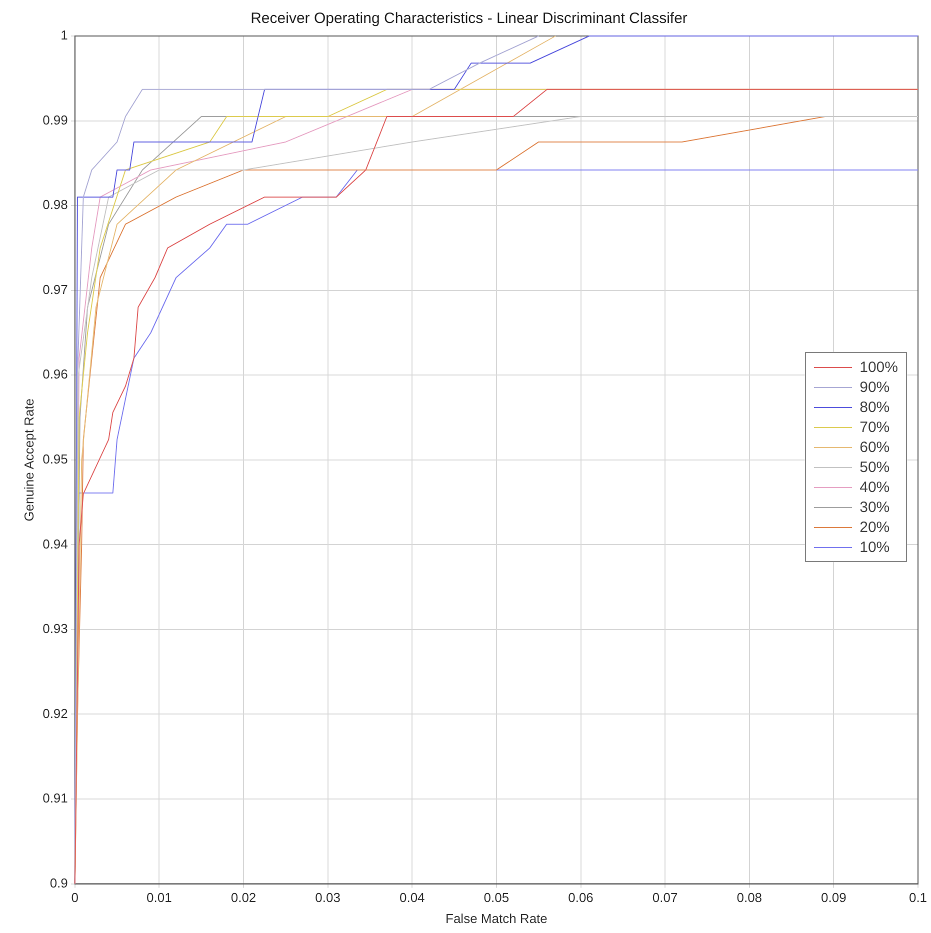 The image size is (931, 933). I want to click on x-tick-label: 0.07, so click(665, 898).